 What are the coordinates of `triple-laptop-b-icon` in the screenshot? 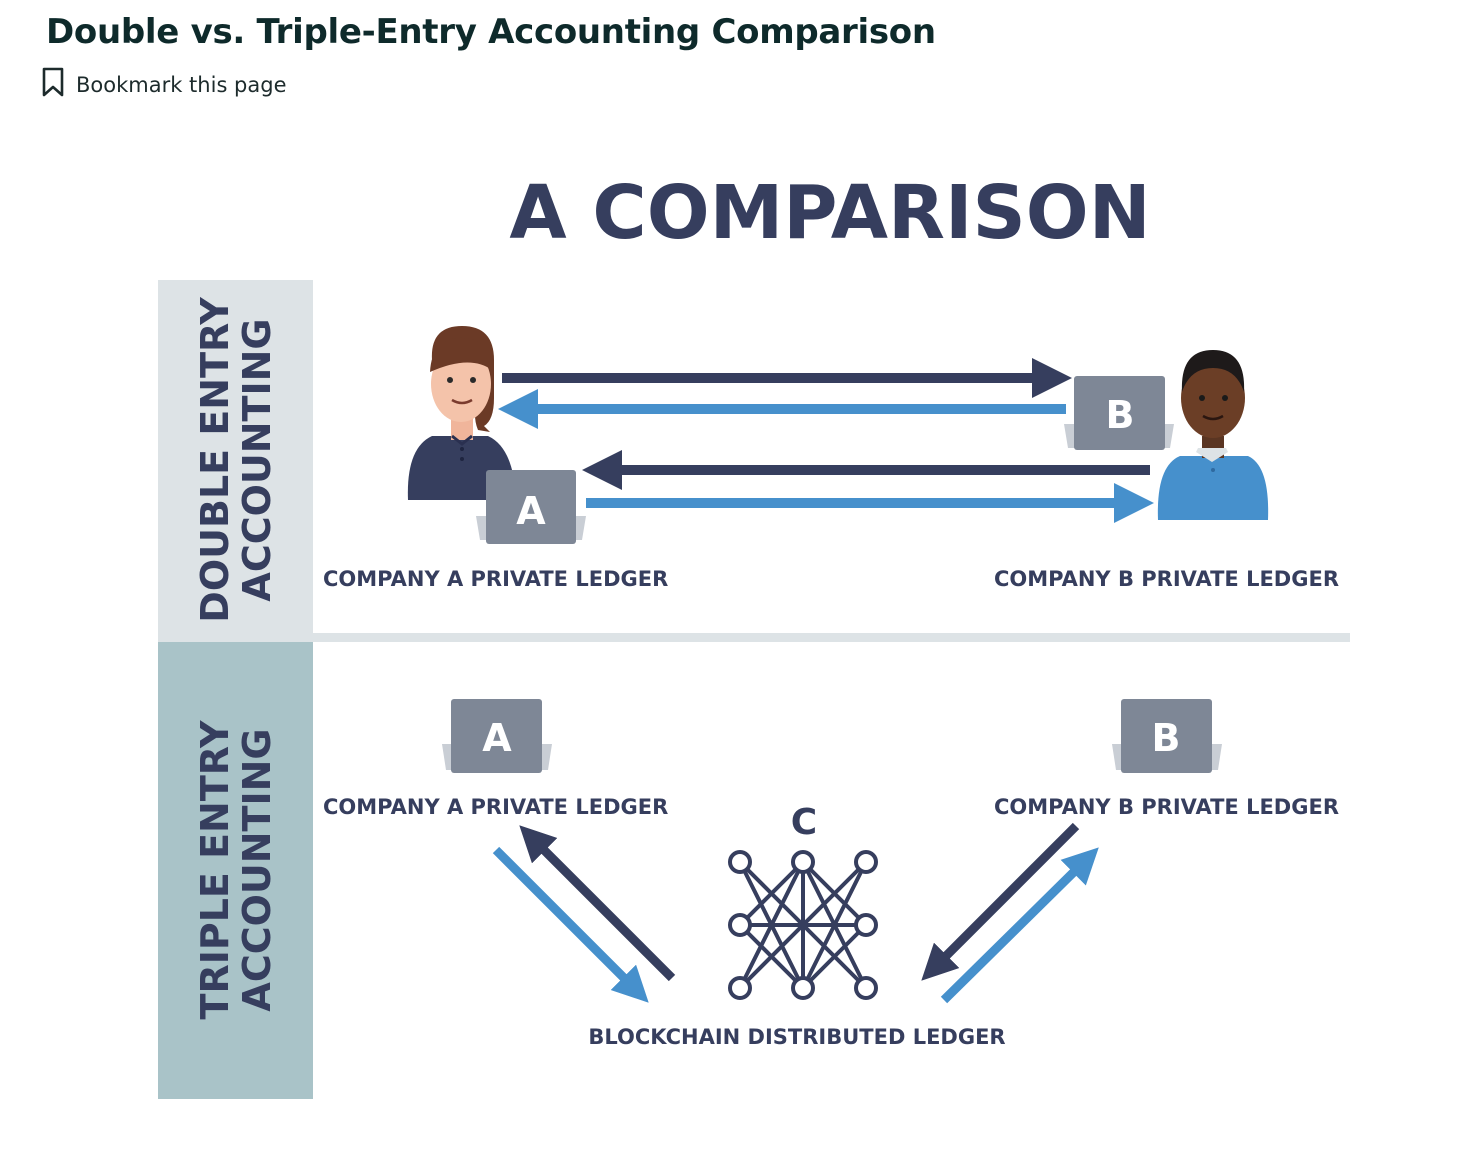 It's located at (1167, 736).